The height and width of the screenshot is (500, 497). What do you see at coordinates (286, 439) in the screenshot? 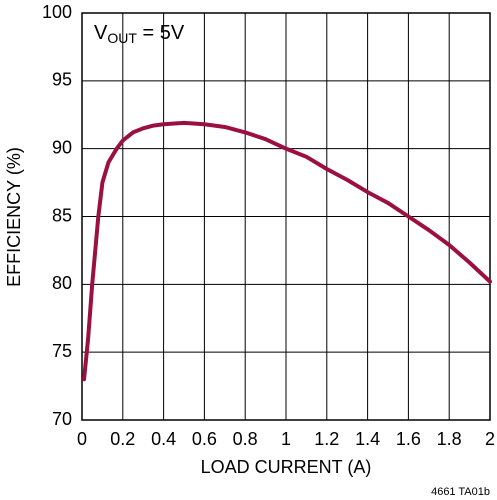
I see `x-tick-label: 1` at bounding box center [286, 439].